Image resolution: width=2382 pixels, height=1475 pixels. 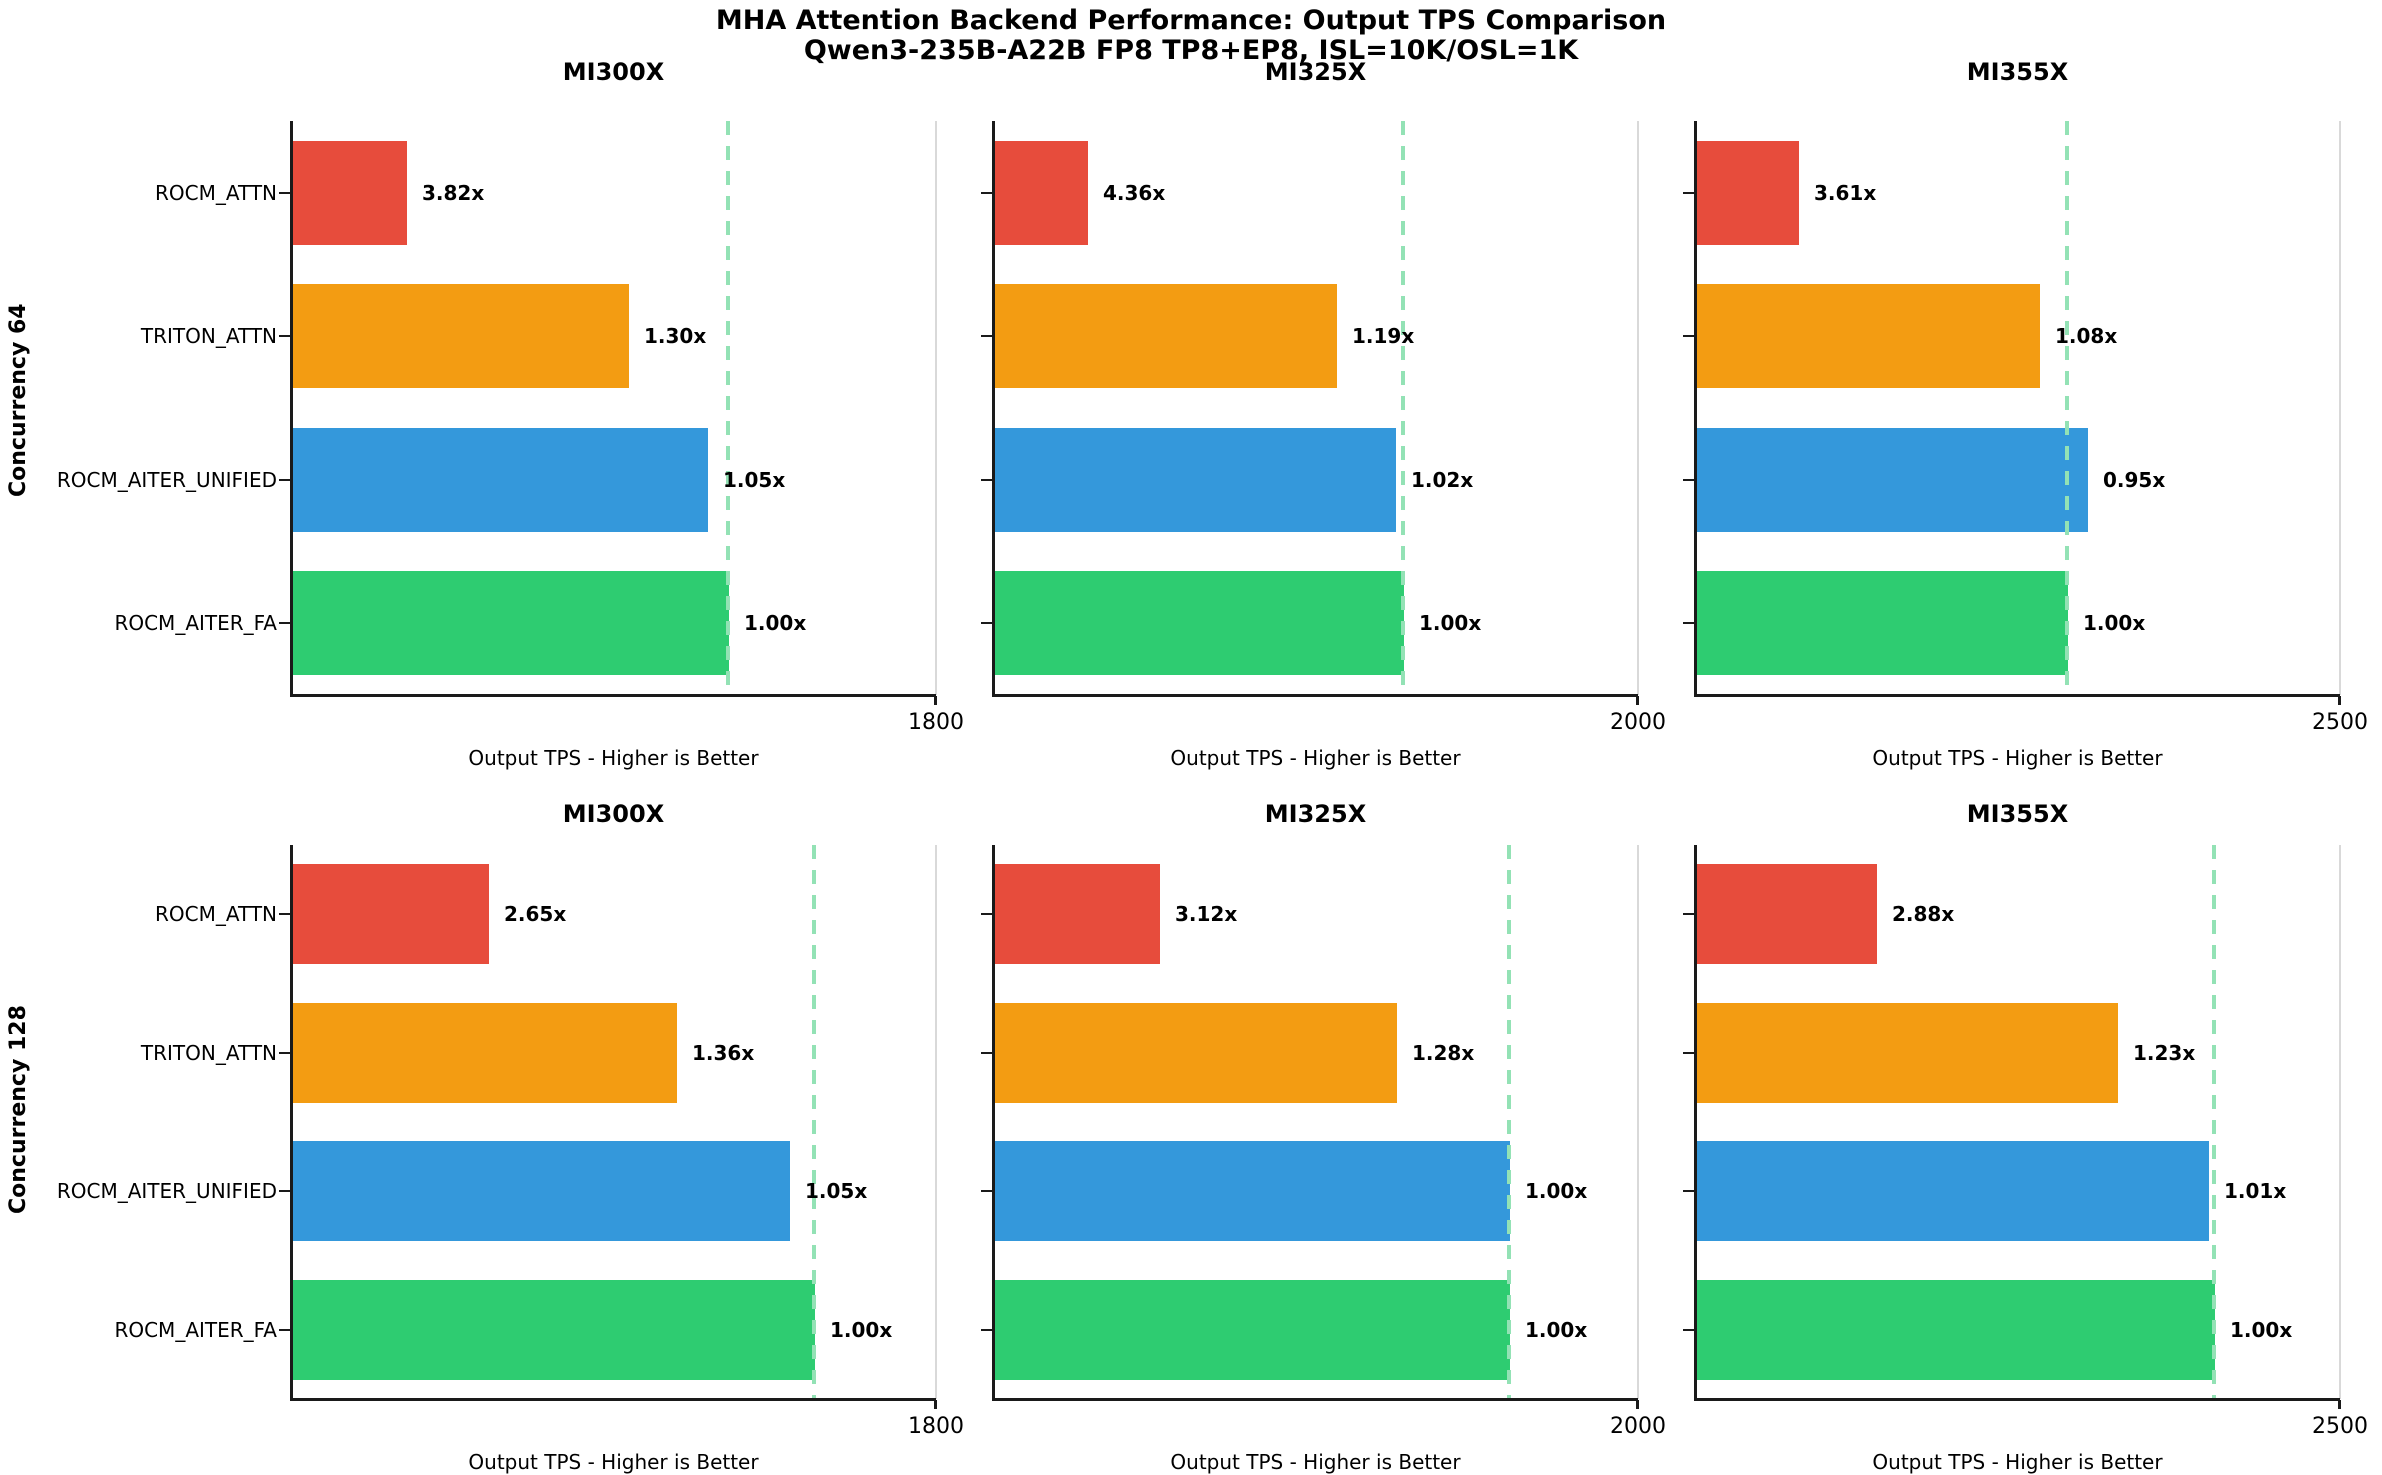 What do you see at coordinates (613, 814) in the screenshot?
I see `subplot-title-mi300x-row1: MI300X` at bounding box center [613, 814].